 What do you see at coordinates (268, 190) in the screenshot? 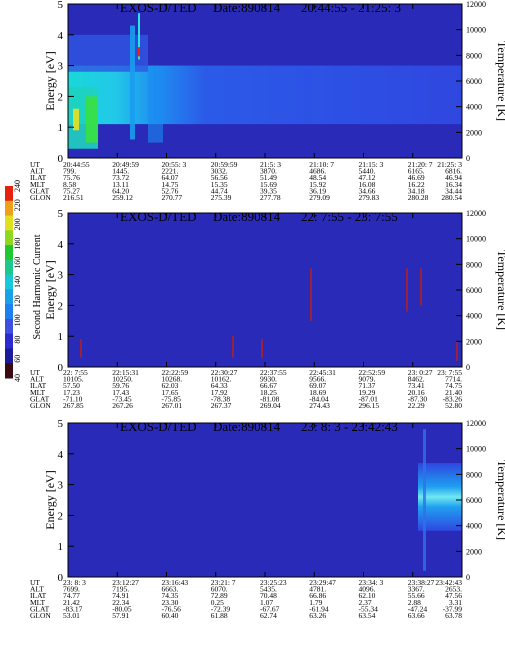
I see `table-cell: 39.35` at bounding box center [268, 190].